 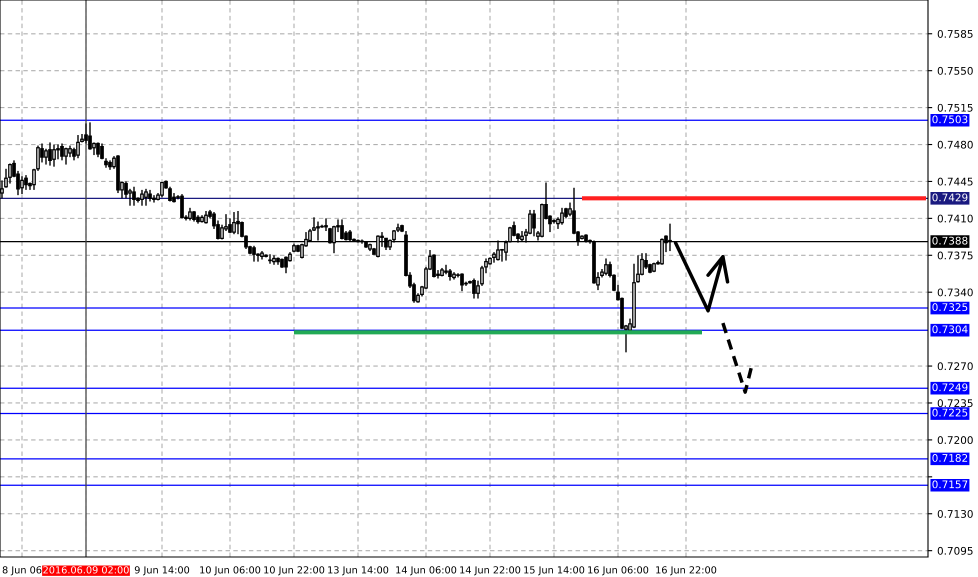 What do you see at coordinates (955, 144) in the screenshot?
I see `y-tick-label: 0.7480` at bounding box center [955, 144].